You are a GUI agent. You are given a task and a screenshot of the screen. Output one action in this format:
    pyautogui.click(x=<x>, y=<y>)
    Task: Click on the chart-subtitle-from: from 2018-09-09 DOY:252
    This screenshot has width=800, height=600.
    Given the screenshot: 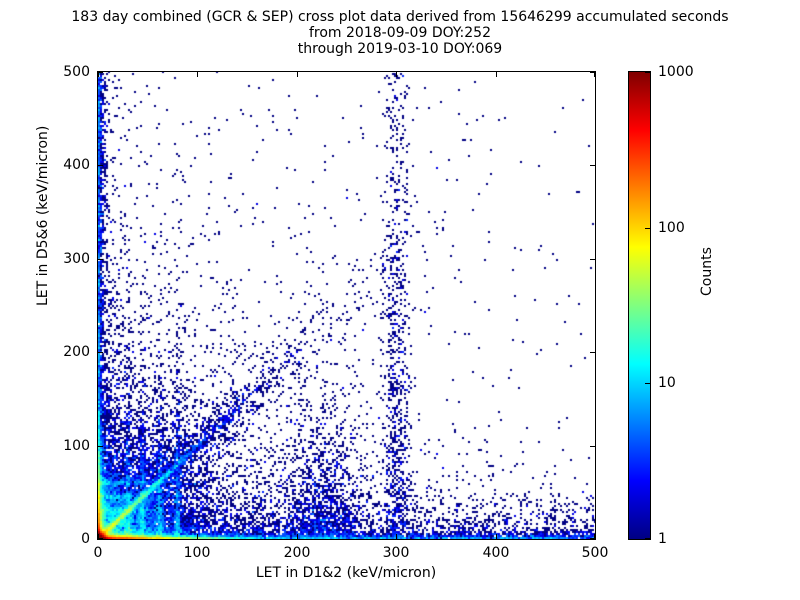 What is the action you would take?
    pyautogui.click(x=399, y=33)
    